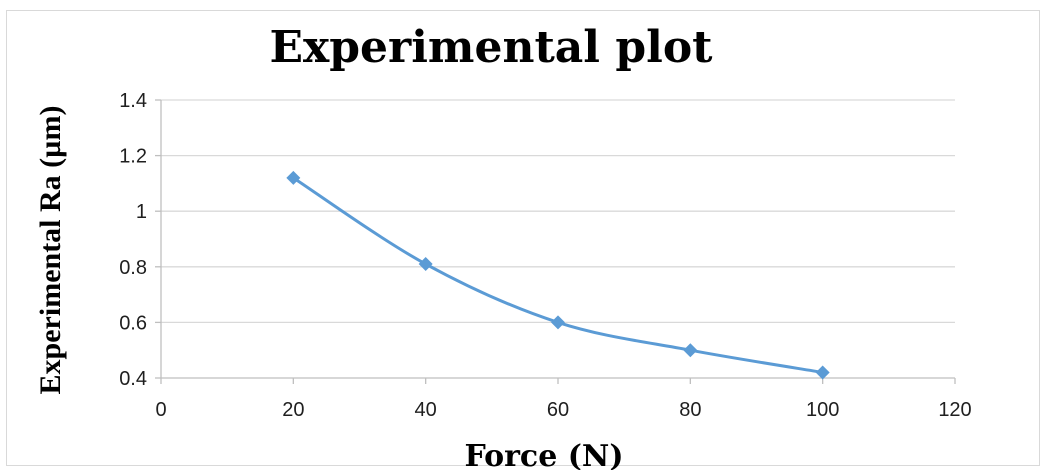 This screenshot has height=470, width=1048. Describe the element at coordinates (160, 410) in the screenshot. I see `x-tick-label: 0` at that location.